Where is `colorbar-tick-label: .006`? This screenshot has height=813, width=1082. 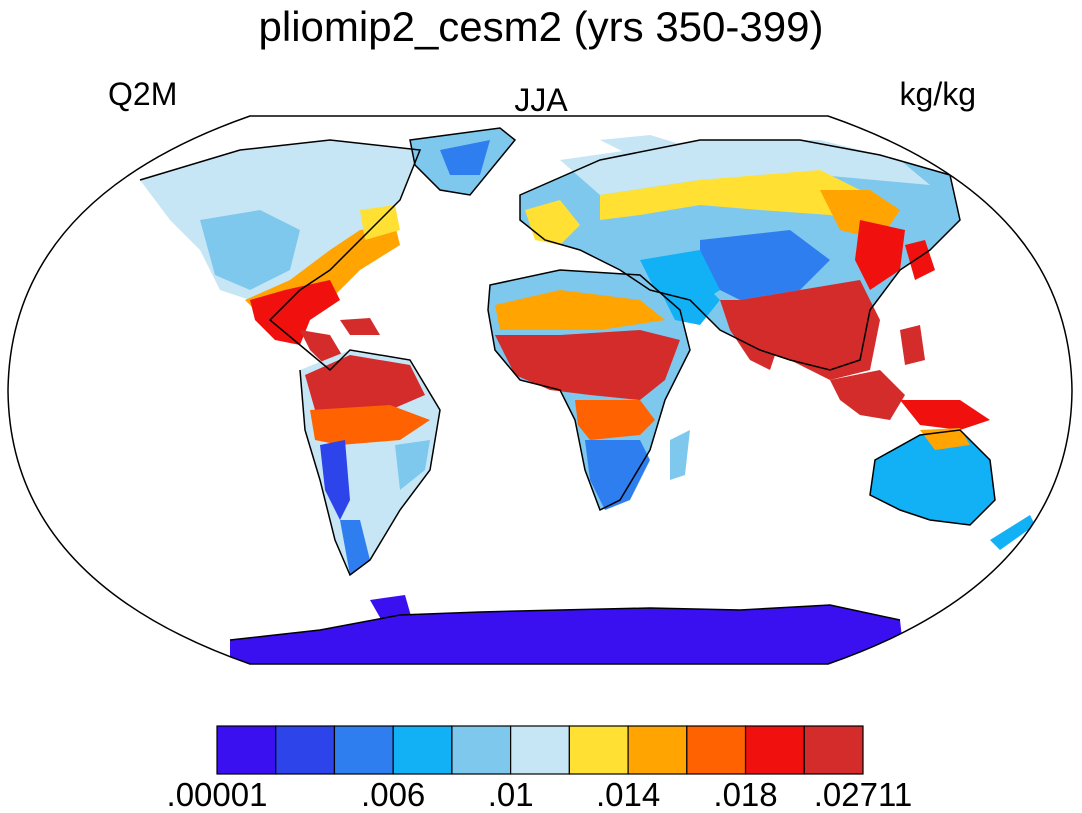 colorbar-tick-label: .006 is located at coordinates (393, 794).